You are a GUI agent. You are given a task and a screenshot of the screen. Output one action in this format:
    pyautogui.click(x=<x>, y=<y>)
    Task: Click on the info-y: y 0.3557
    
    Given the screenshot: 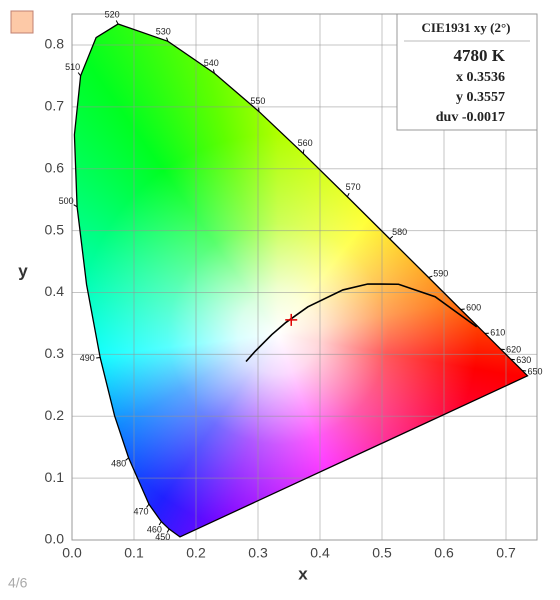 What is the action you would take?
    pyautogui.click(x=480, y=97)
    